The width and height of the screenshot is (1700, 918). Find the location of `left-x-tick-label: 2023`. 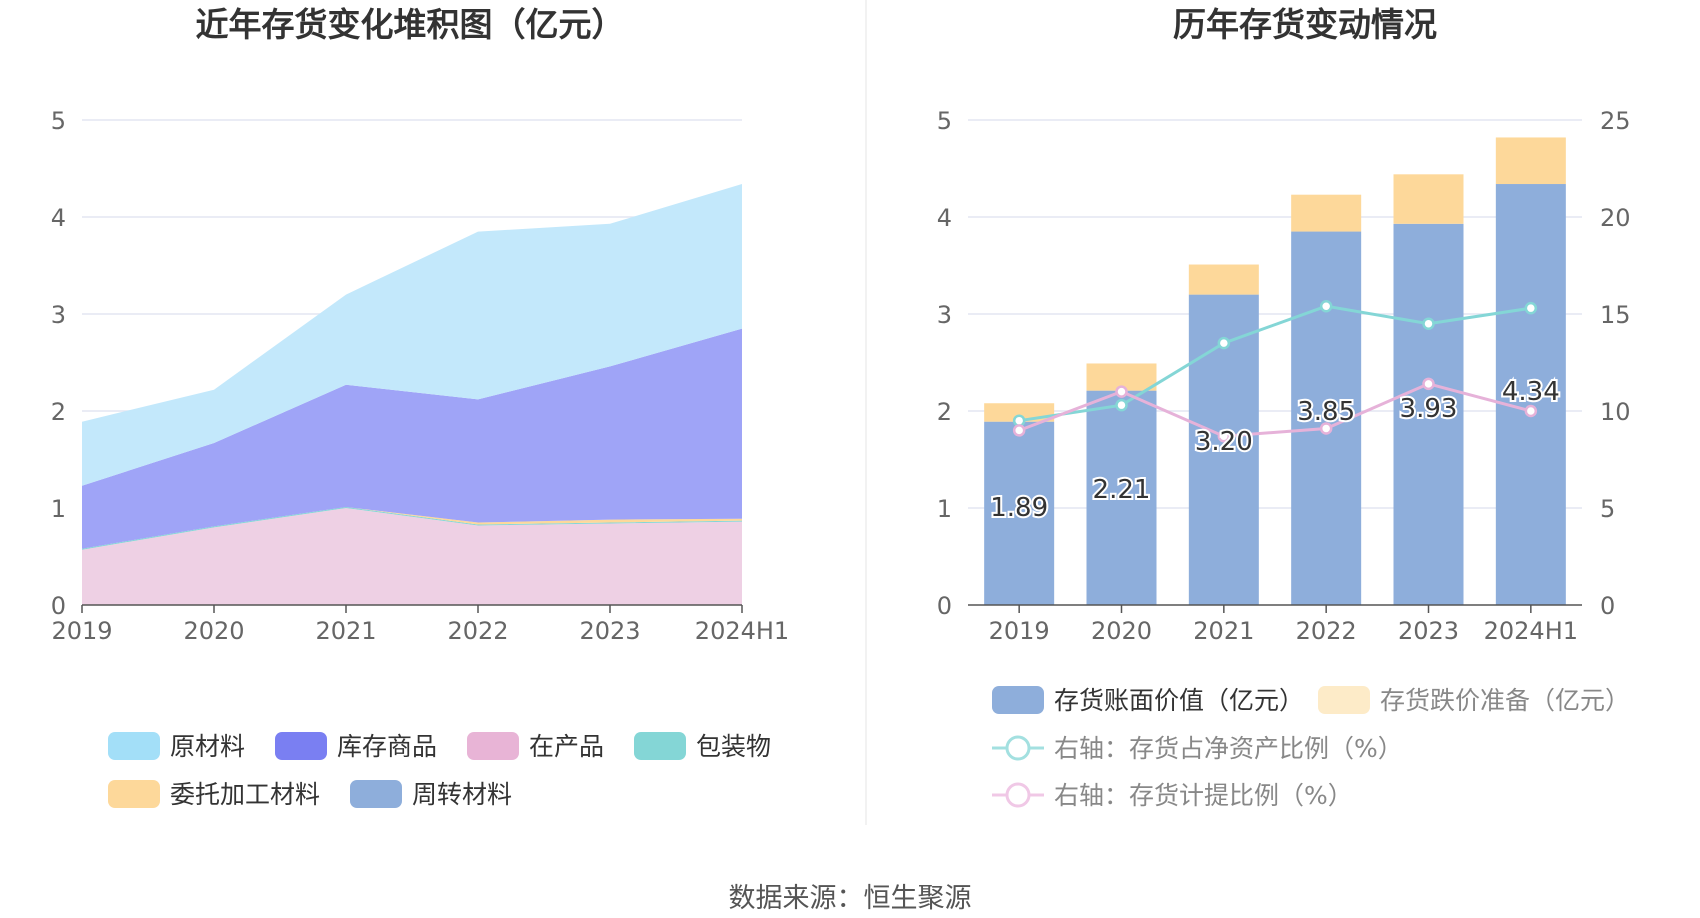

left-x-tick-label: 2023 is located at coordinates (609, 631).